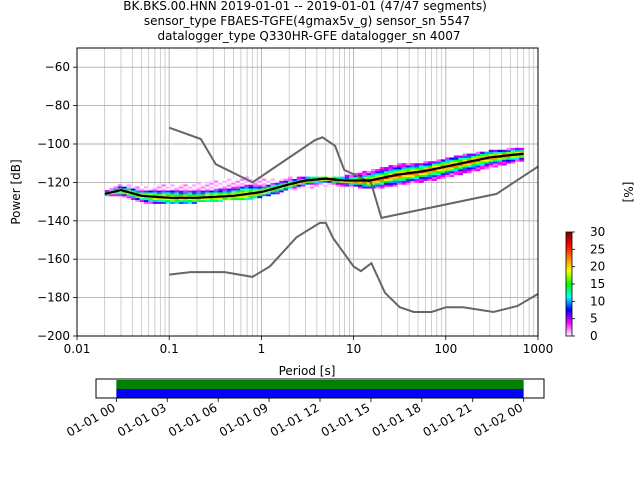  I want to click on coverage-tick-label: 01-01 00, so click(91, 419).